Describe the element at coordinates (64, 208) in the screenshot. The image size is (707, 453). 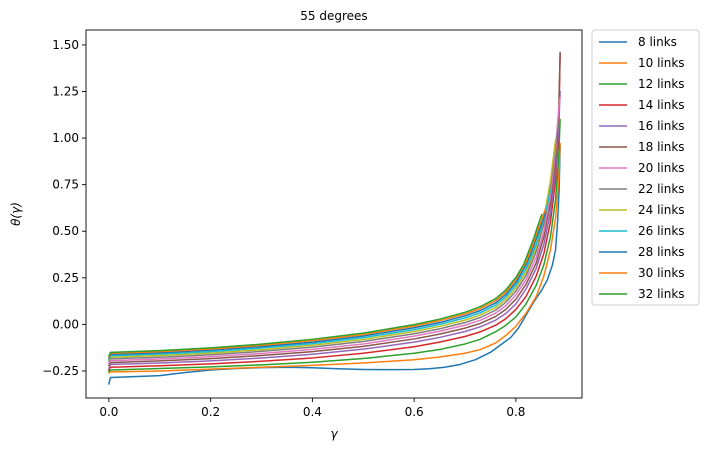
I see `y-axis: −0.25 0.00 0.25 0.50 0.75 1.00 1.25 1.50` at that location.